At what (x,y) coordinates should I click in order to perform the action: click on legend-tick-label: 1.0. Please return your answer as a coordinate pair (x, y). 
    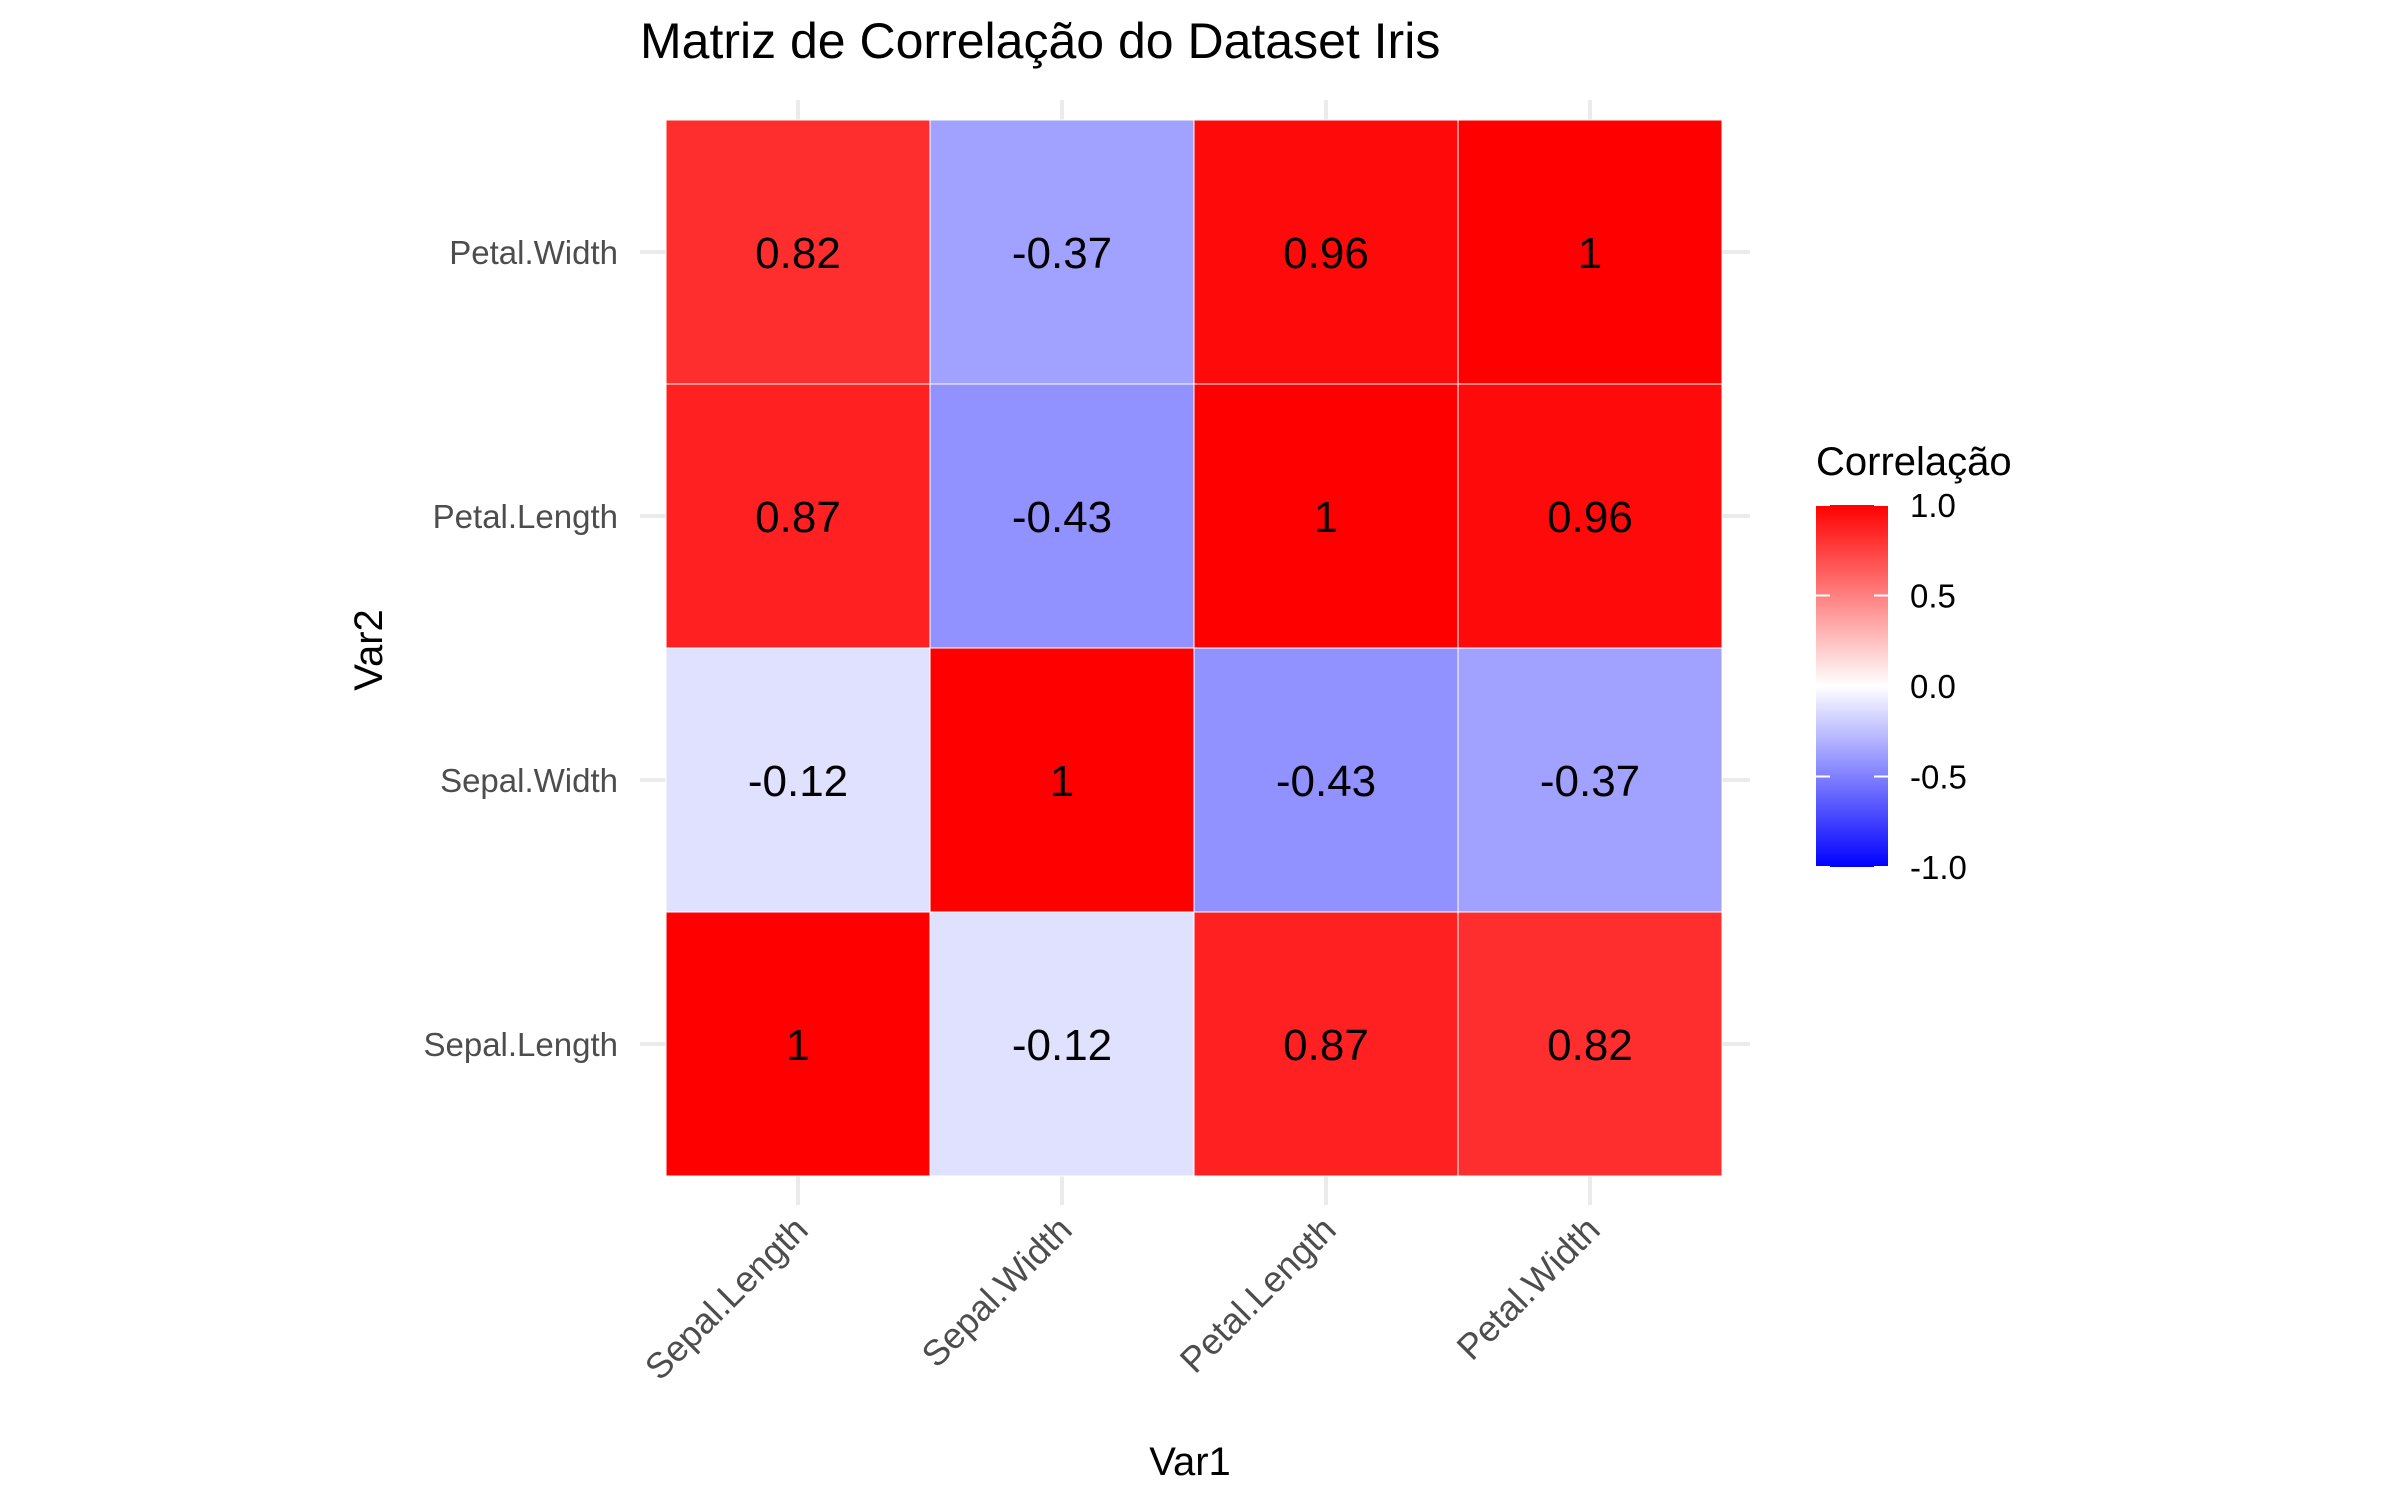
    Looking at the image, I should click on (1933, 505).